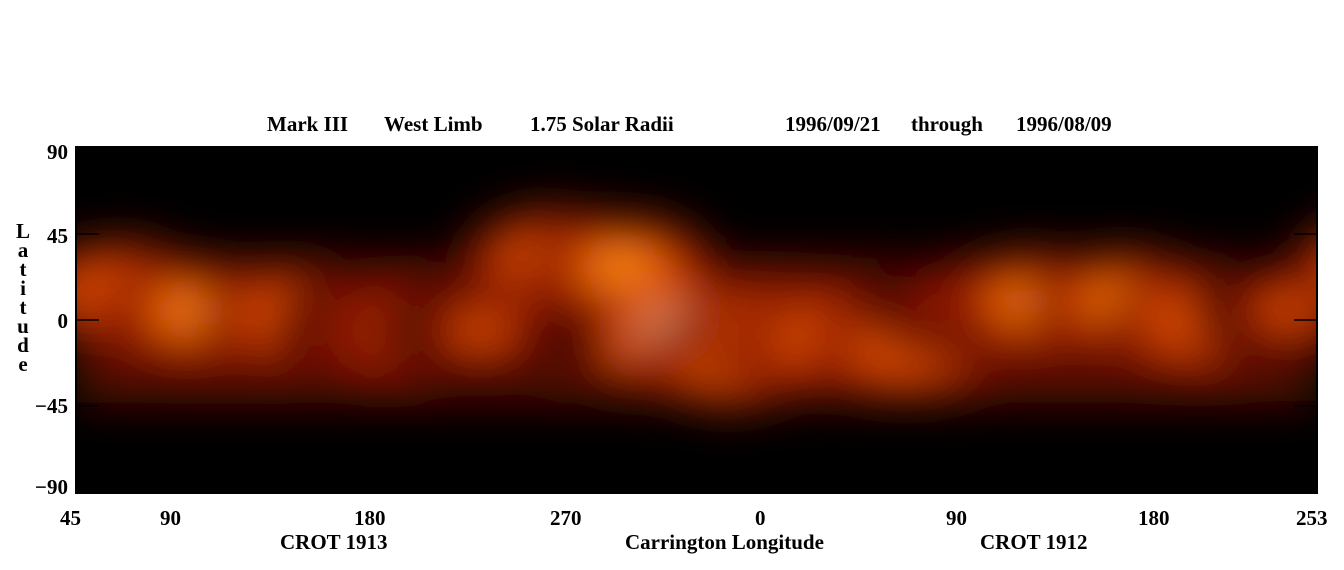  Describe the element at coordinates (23, 345) in the screenshot. I see `y-axis-label-letter: d` at that location.